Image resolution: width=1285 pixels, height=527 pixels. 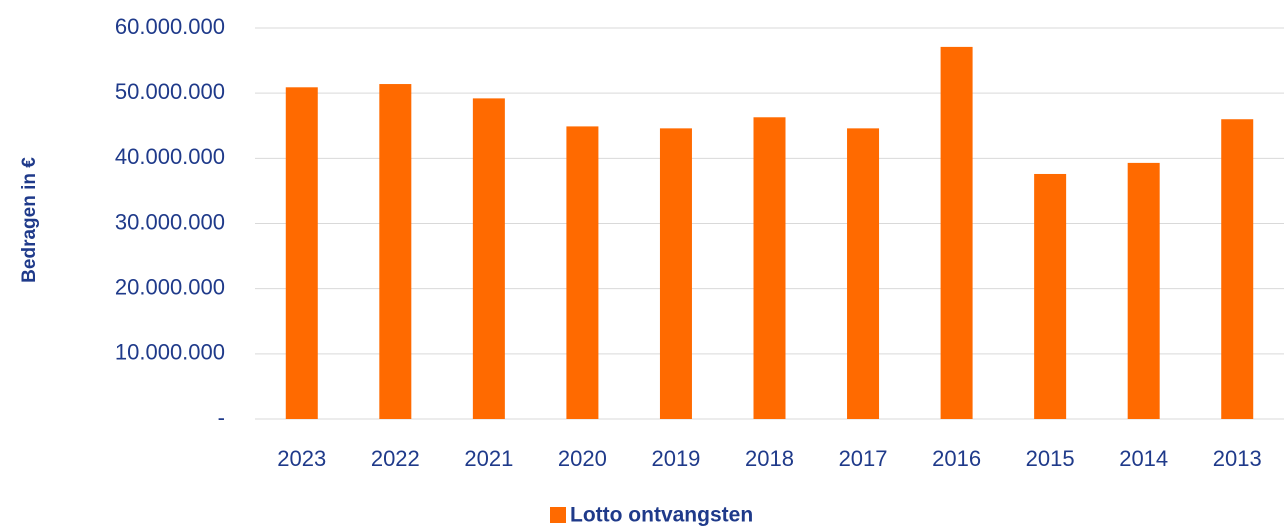 I want to click on y-axis-label: Bedragen in €, so click(x=29, y=220).